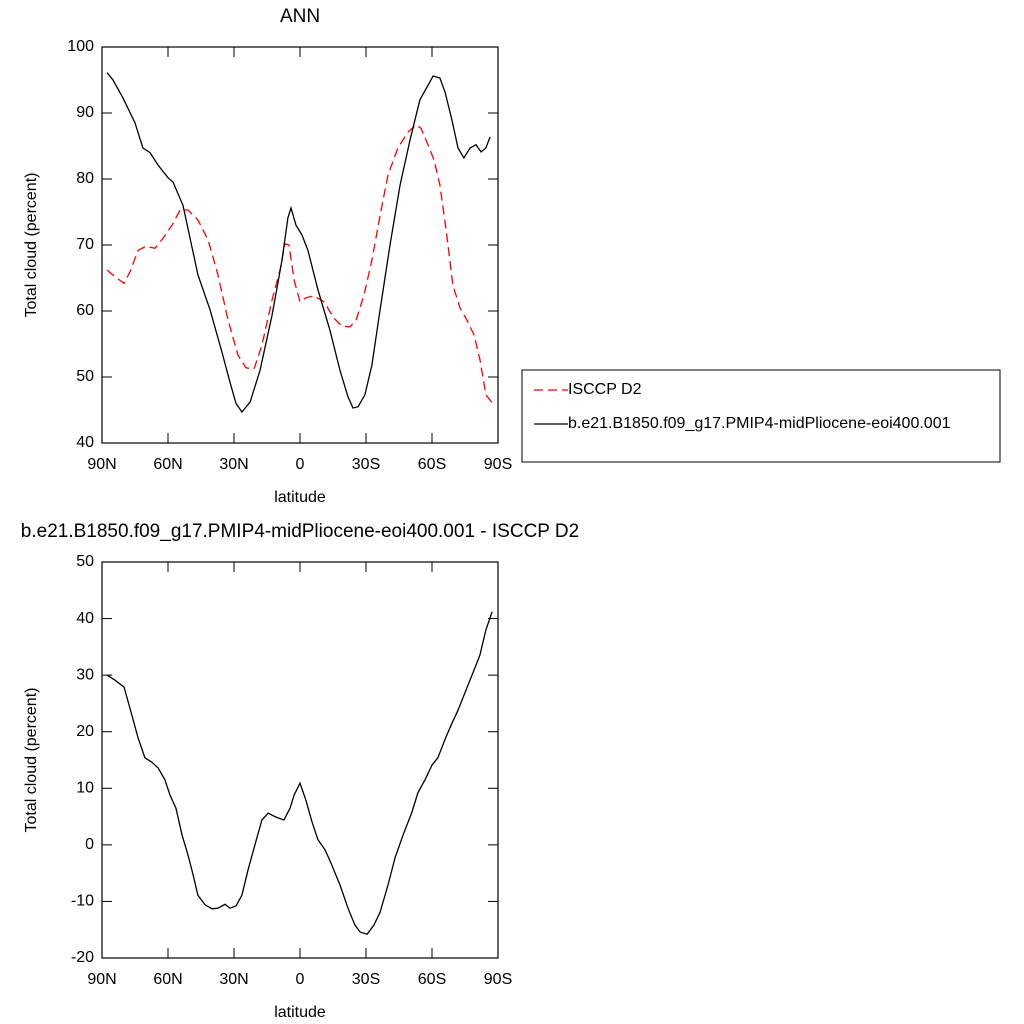 The height and width of the screenshot is (1024, 1024). Describe the element at coordinates (82, 957) in the screenshot. I see `y-tick-label: -20` at that location.